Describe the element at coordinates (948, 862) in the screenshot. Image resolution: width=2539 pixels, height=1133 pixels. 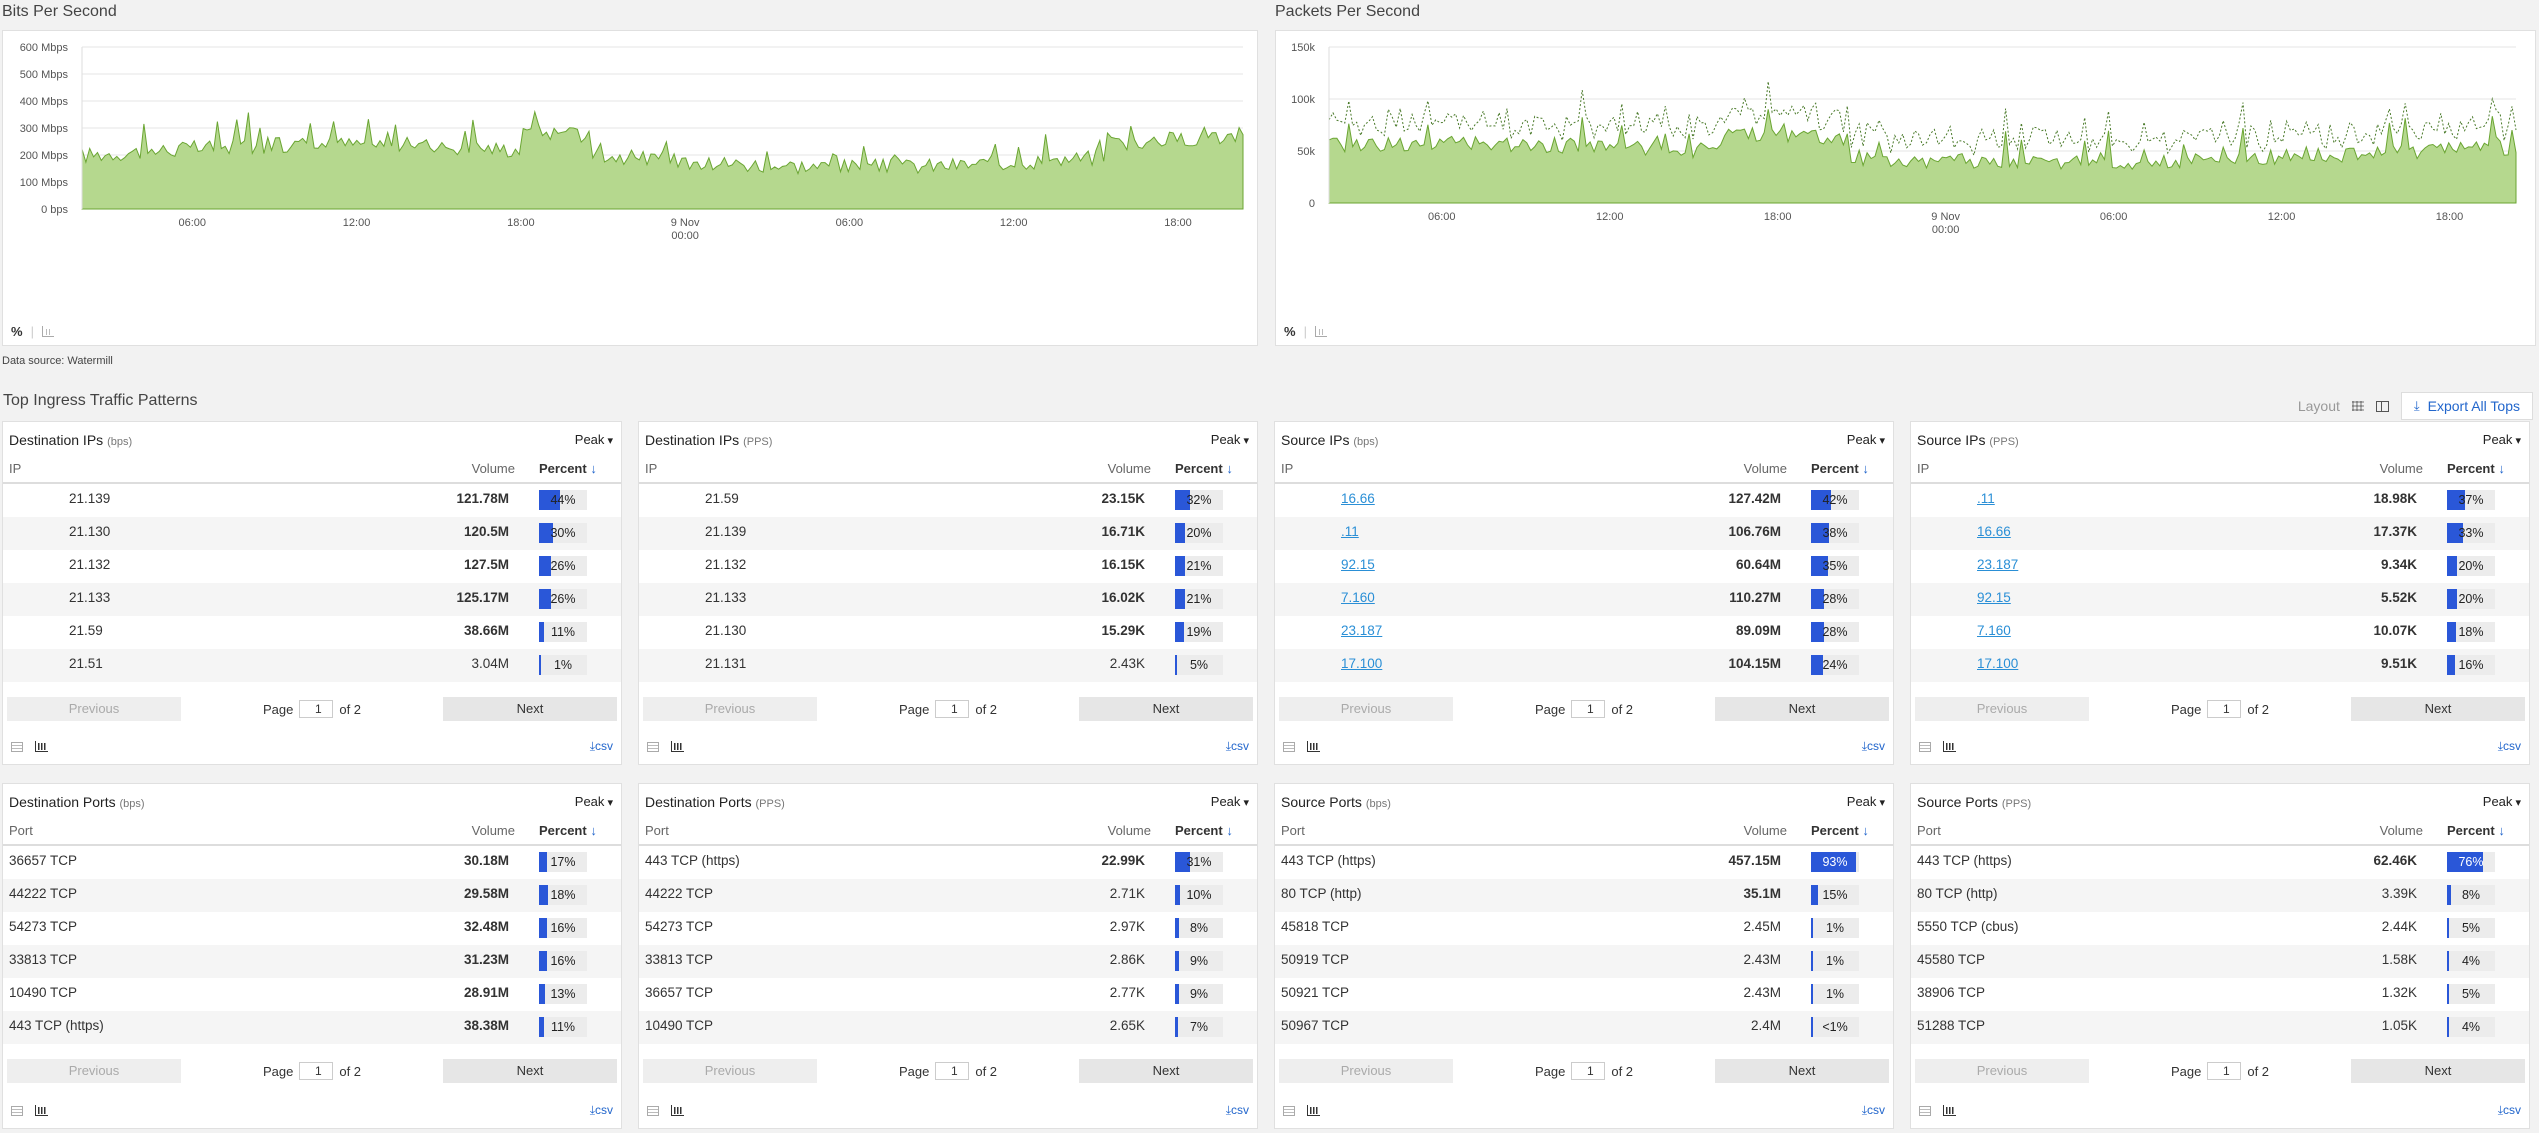
I see `table-row: 443 TCP (https) 22.99K 31%` at that location.